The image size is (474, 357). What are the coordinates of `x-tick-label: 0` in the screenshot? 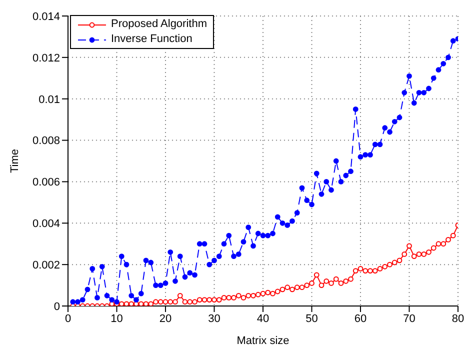 It's located at (68, 318).